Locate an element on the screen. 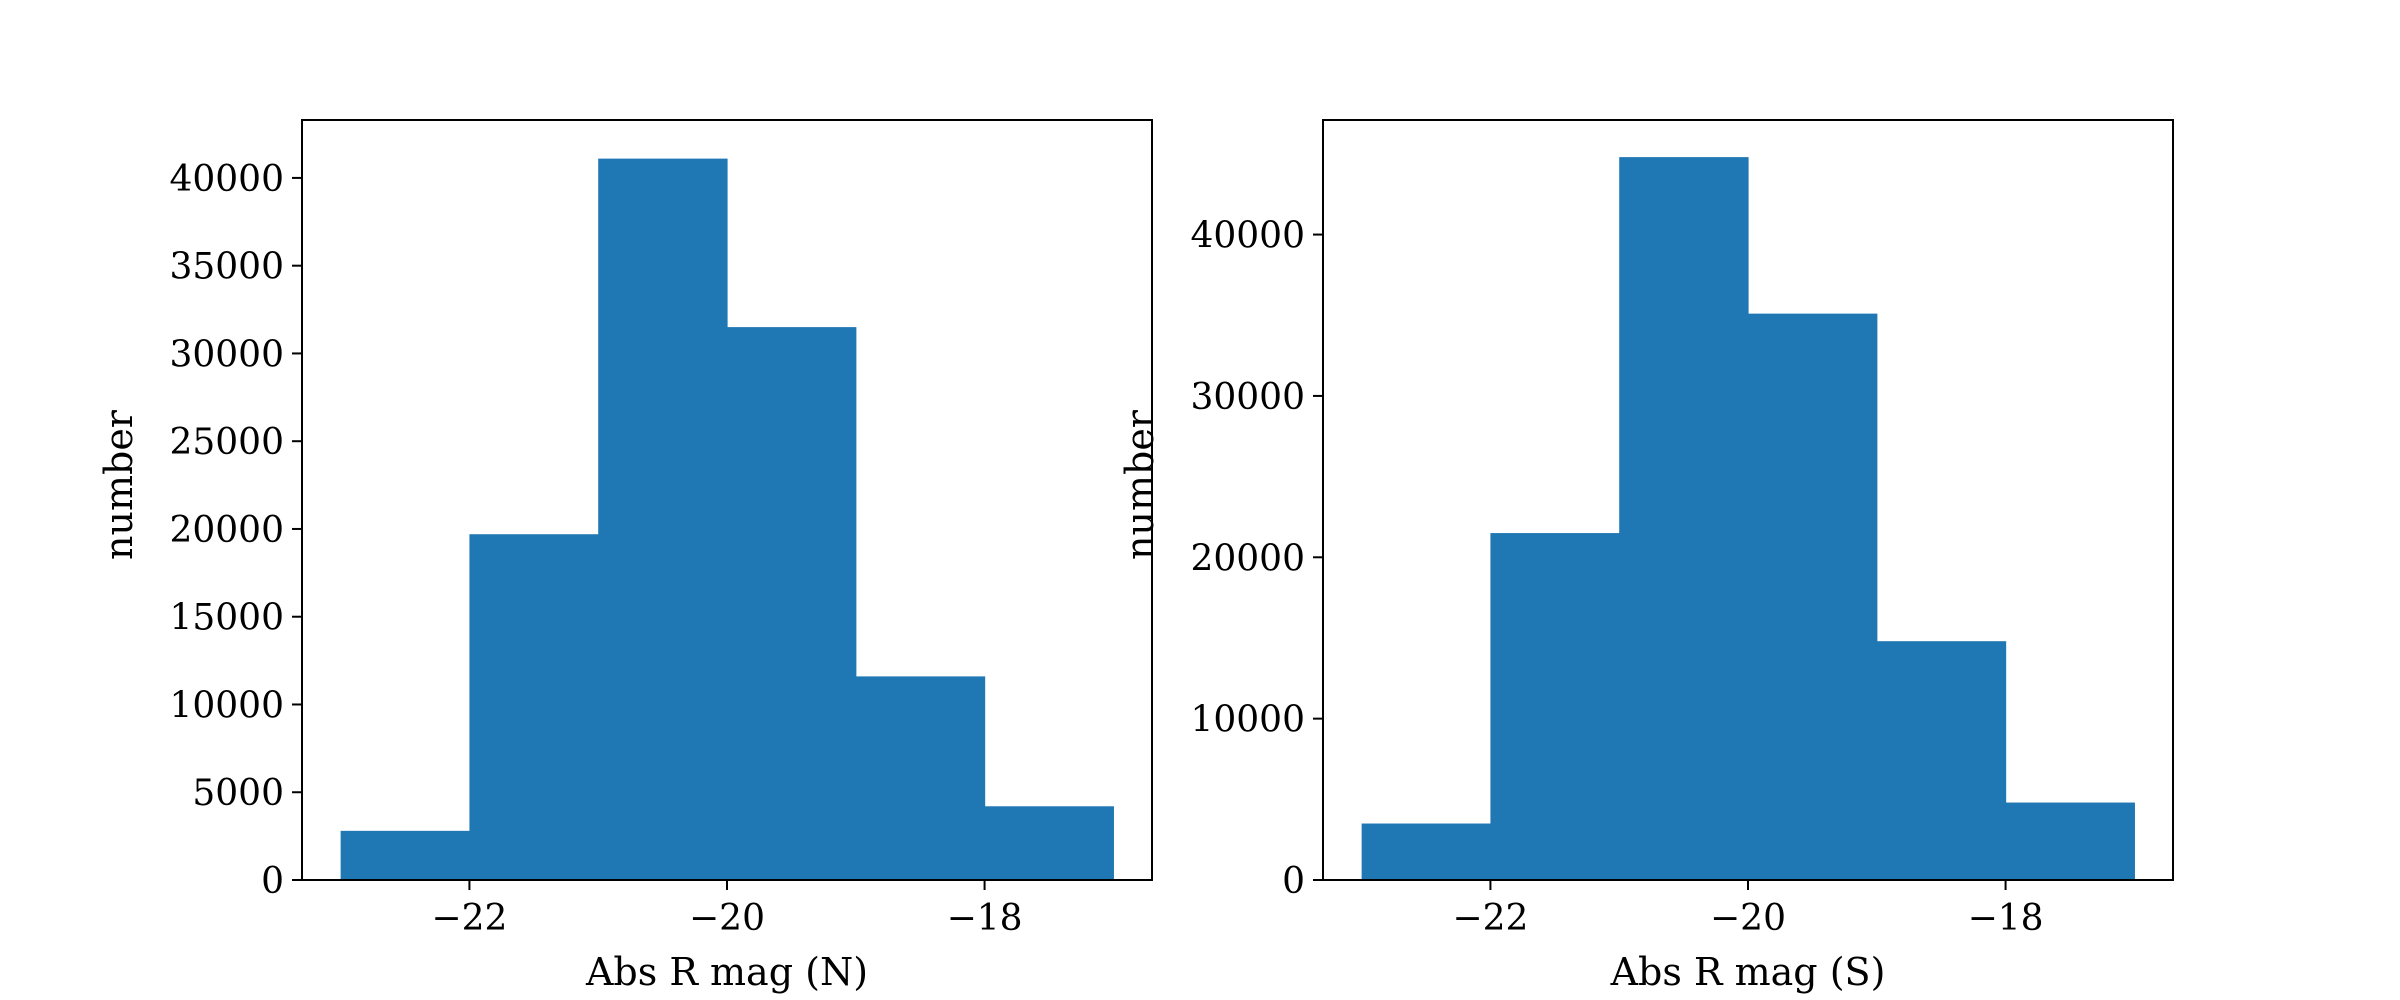 This screenshot has height=1000, width=2400. y-tick-label: 5000 is located at coordinates (238, 793).